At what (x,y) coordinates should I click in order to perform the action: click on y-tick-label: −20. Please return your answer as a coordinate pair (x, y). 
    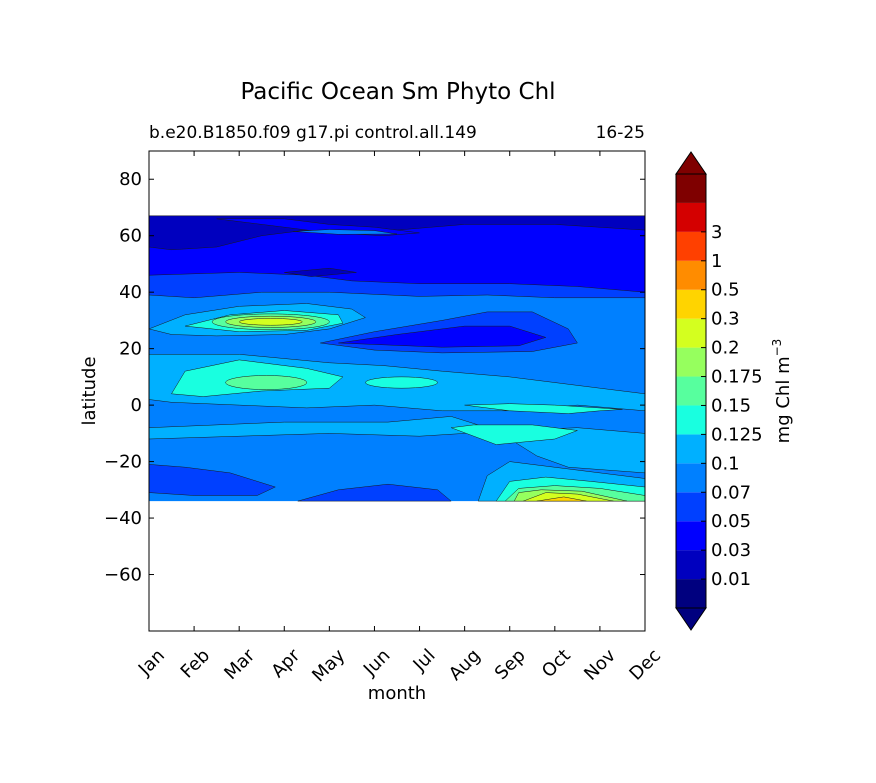
    Looking at the image, I should click on (123, 462).